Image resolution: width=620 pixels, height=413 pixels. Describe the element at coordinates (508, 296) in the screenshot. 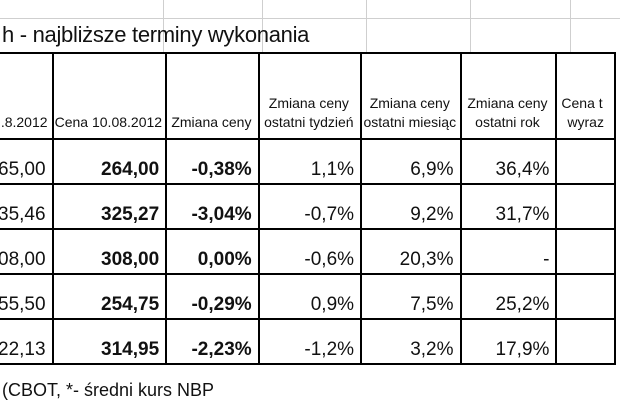

I see `cell-year: 25,2%` at that location.